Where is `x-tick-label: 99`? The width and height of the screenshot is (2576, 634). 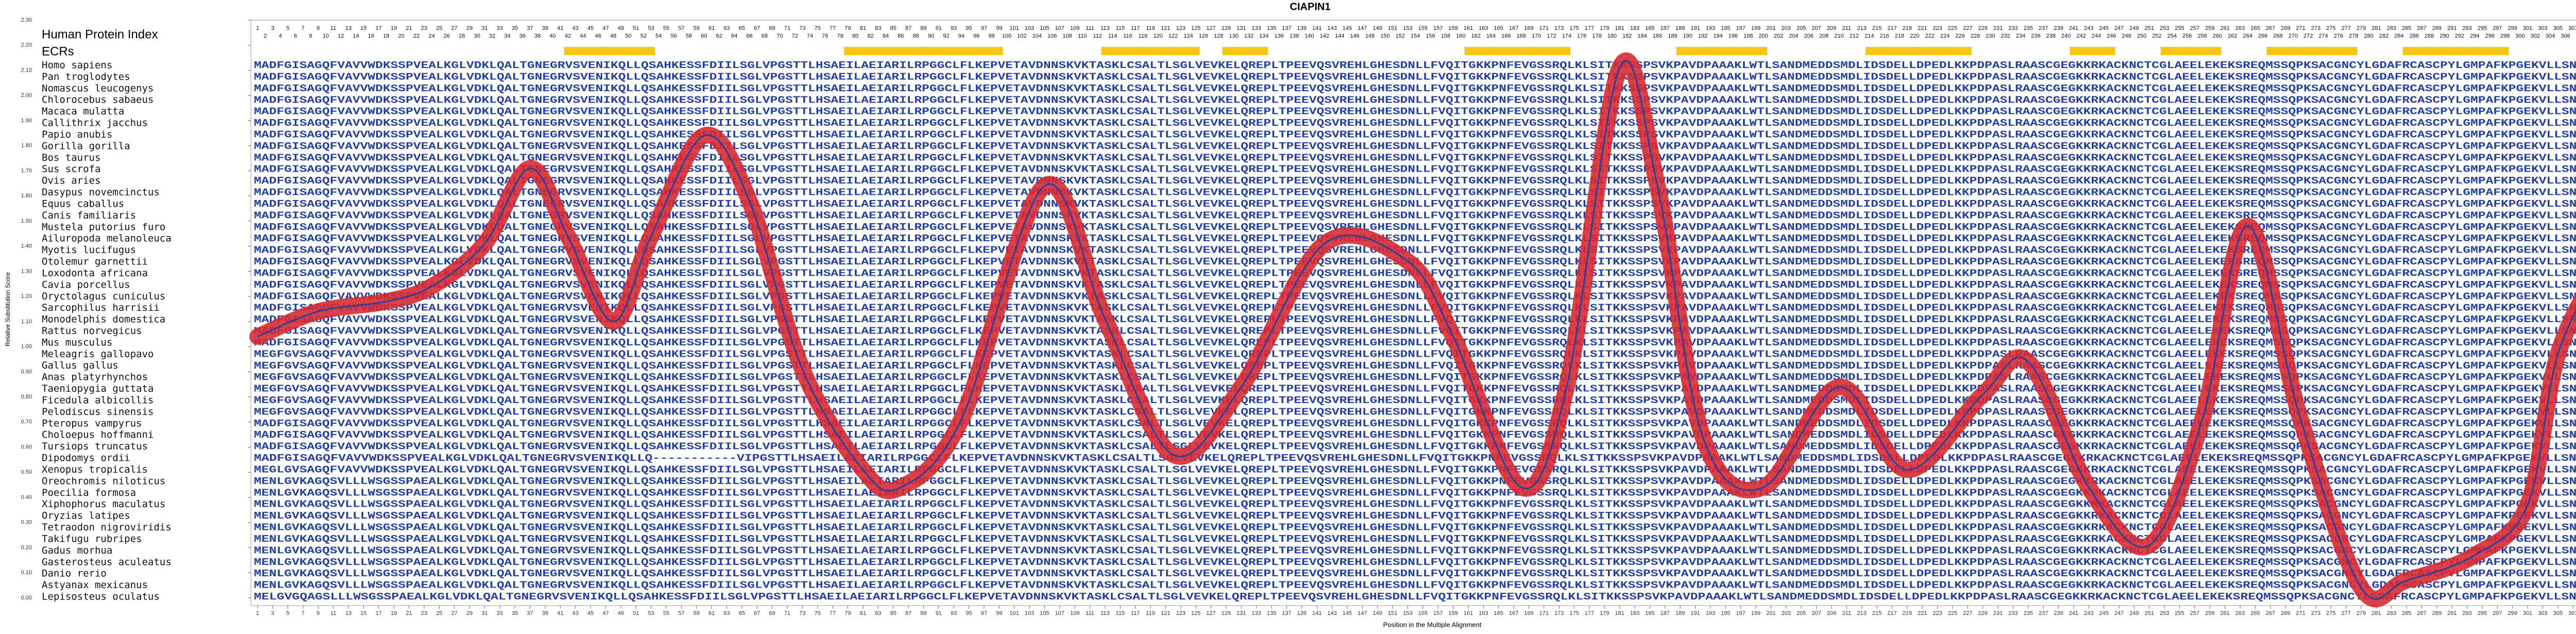 x-tick-label: 99 is located at coordinates (999, 613).